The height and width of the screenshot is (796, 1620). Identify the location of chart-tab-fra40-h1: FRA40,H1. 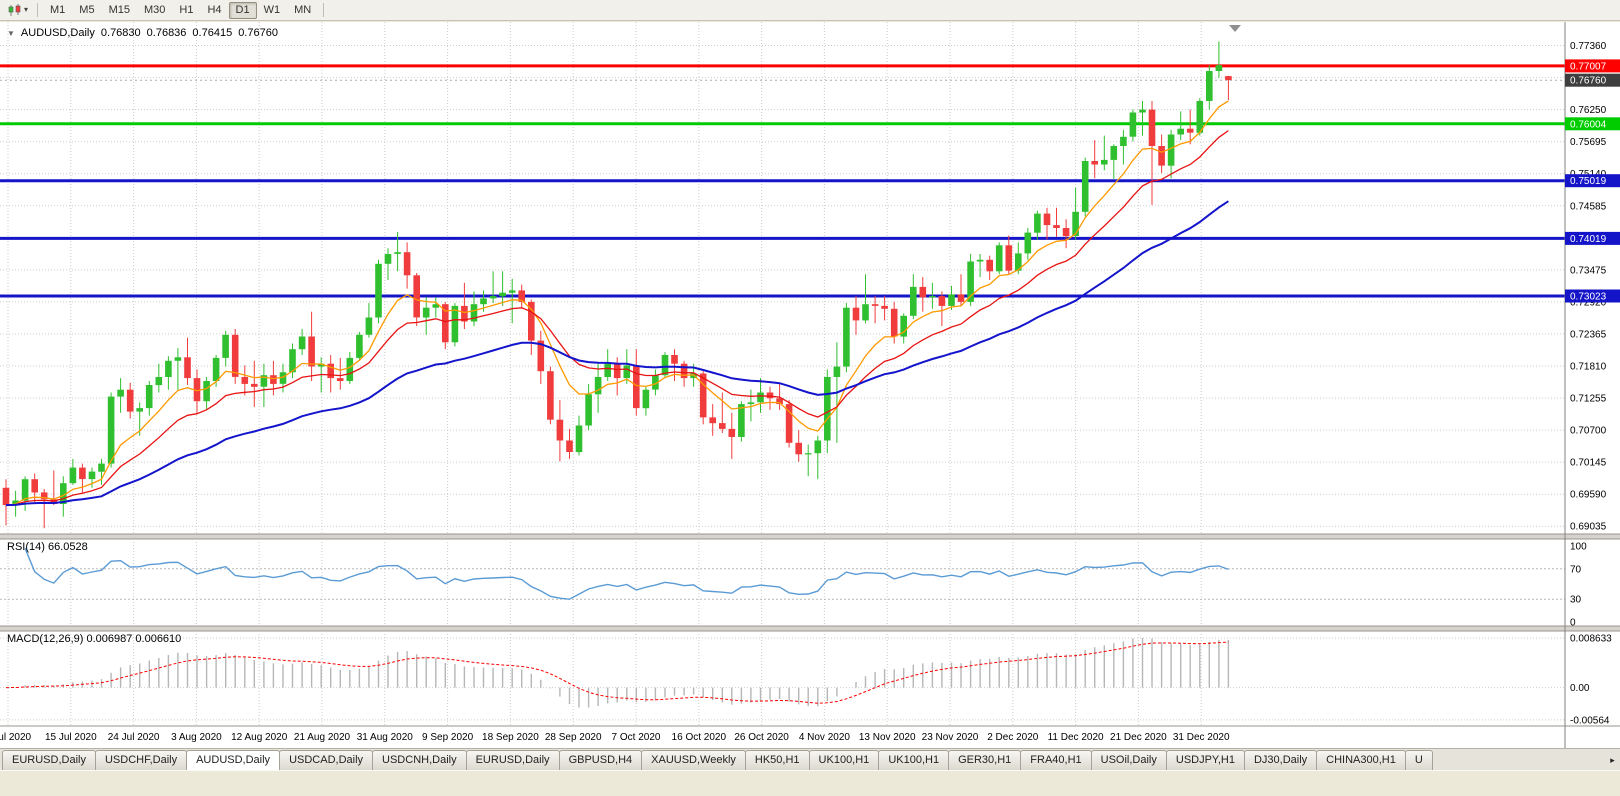
(1056, 760).